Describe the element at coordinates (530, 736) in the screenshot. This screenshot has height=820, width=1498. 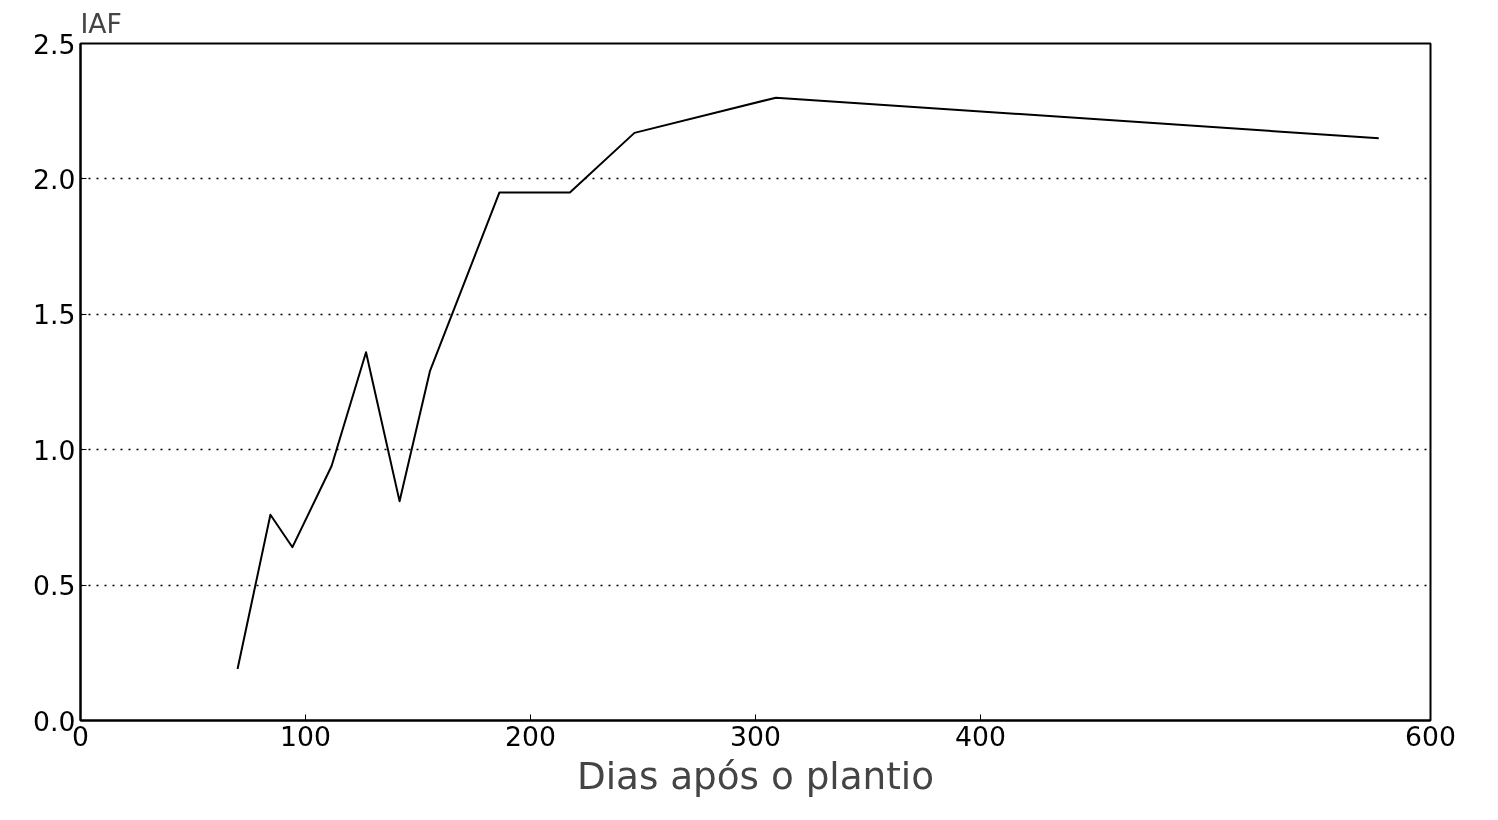
I see `x-tick-label: 200` at that location.